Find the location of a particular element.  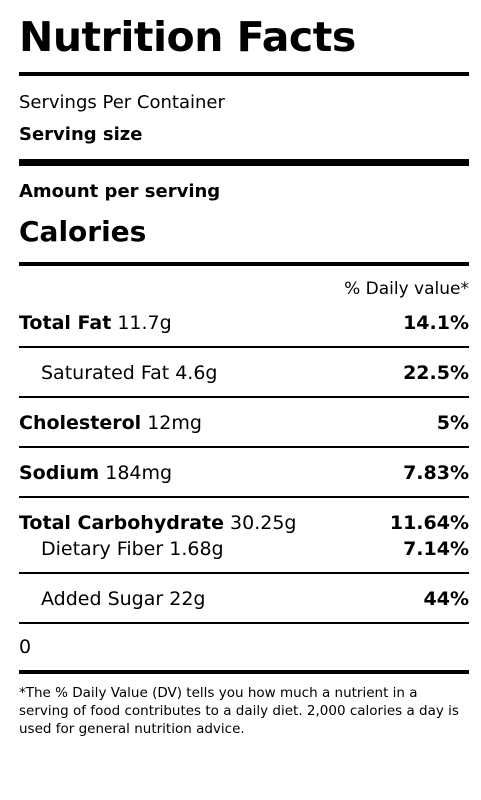

servings-per-container: Servings Per Container is located at coordinates (122, 102).